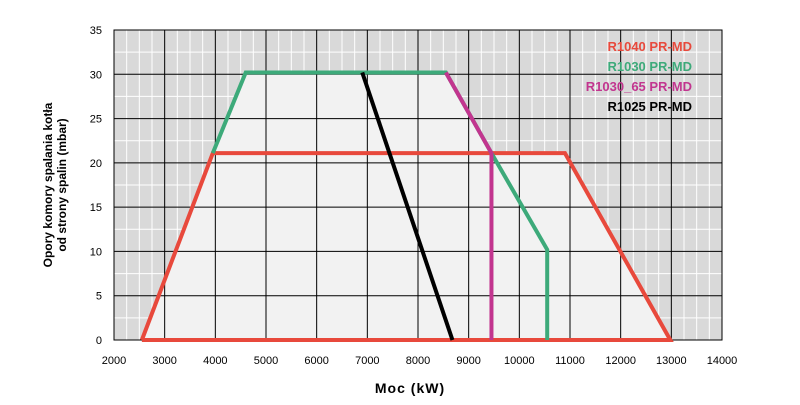  Describe the element at coordinates (570, 361) in the screenshot. I see `x-tick-label: 11000` at that location.